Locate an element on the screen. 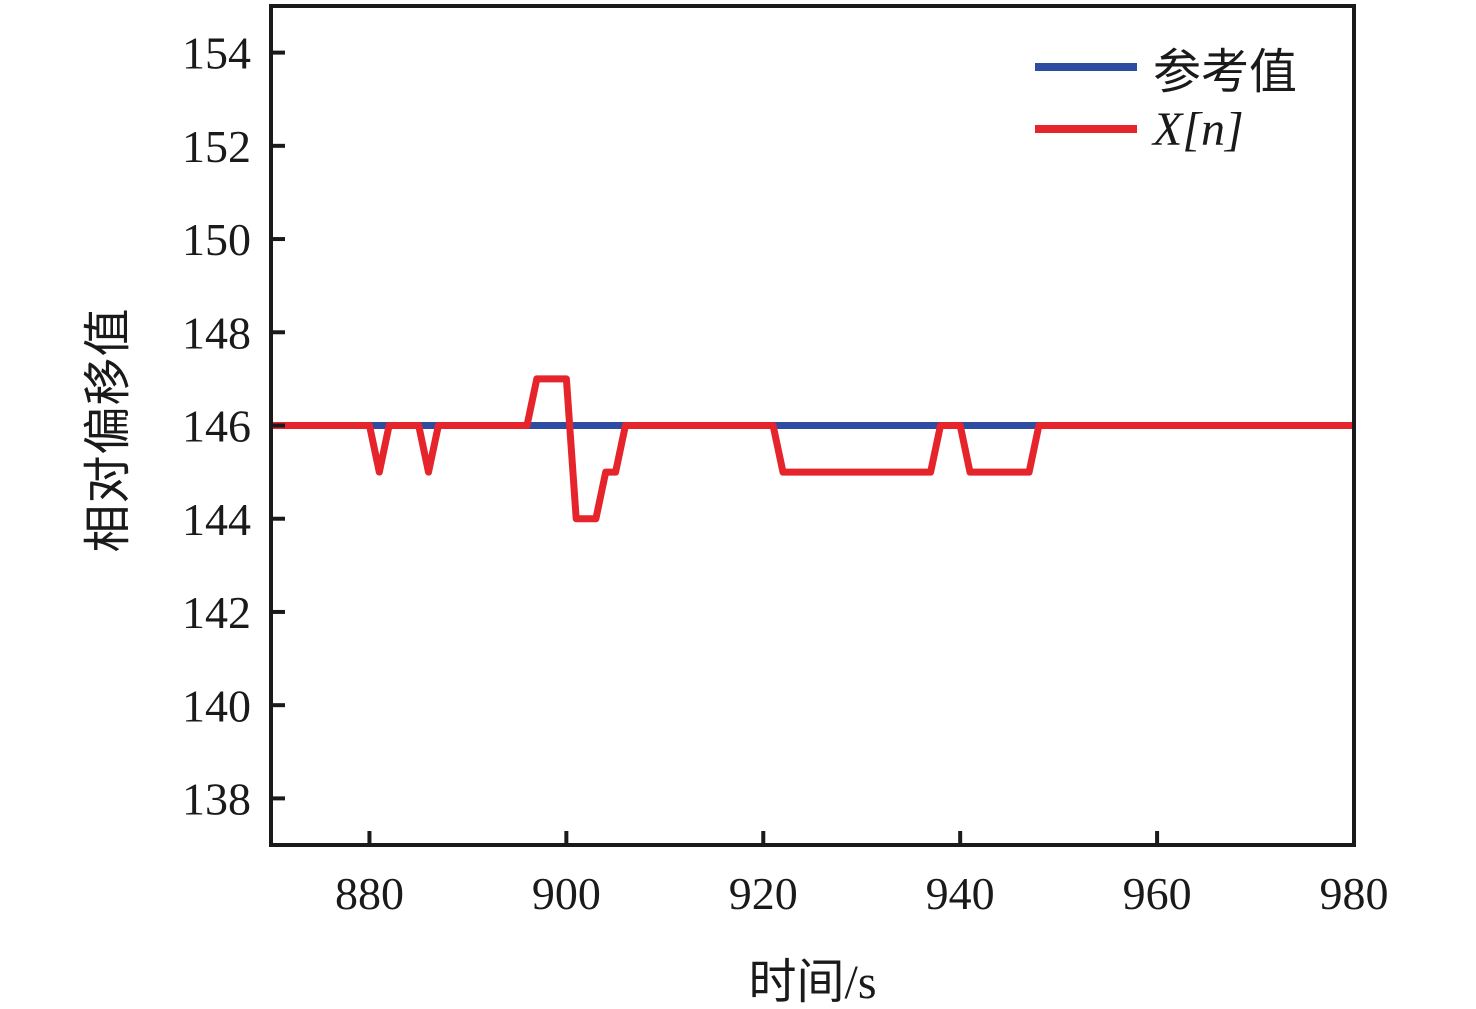  reference-line-swatch is located at coordinates (1086, 67).